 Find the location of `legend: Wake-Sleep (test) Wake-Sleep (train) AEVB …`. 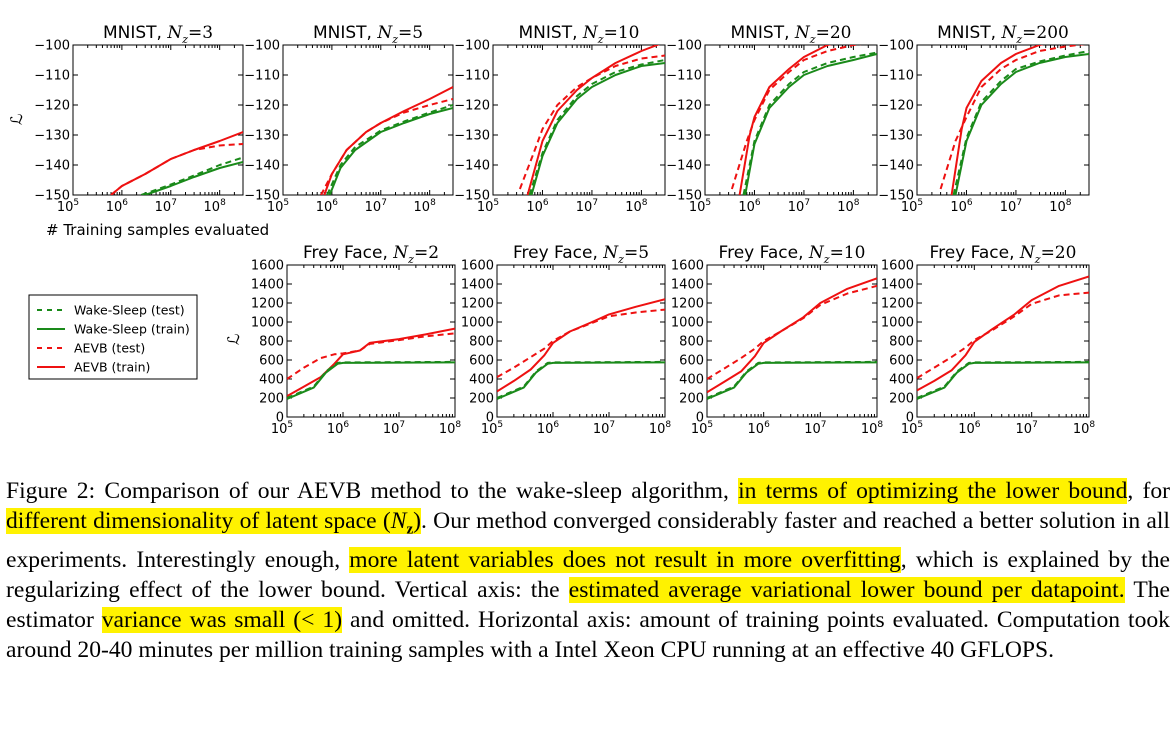

legend: Wake-Sleep (test) Wake-Sleep (train) AEVB … is located at coordinates (113, 337).